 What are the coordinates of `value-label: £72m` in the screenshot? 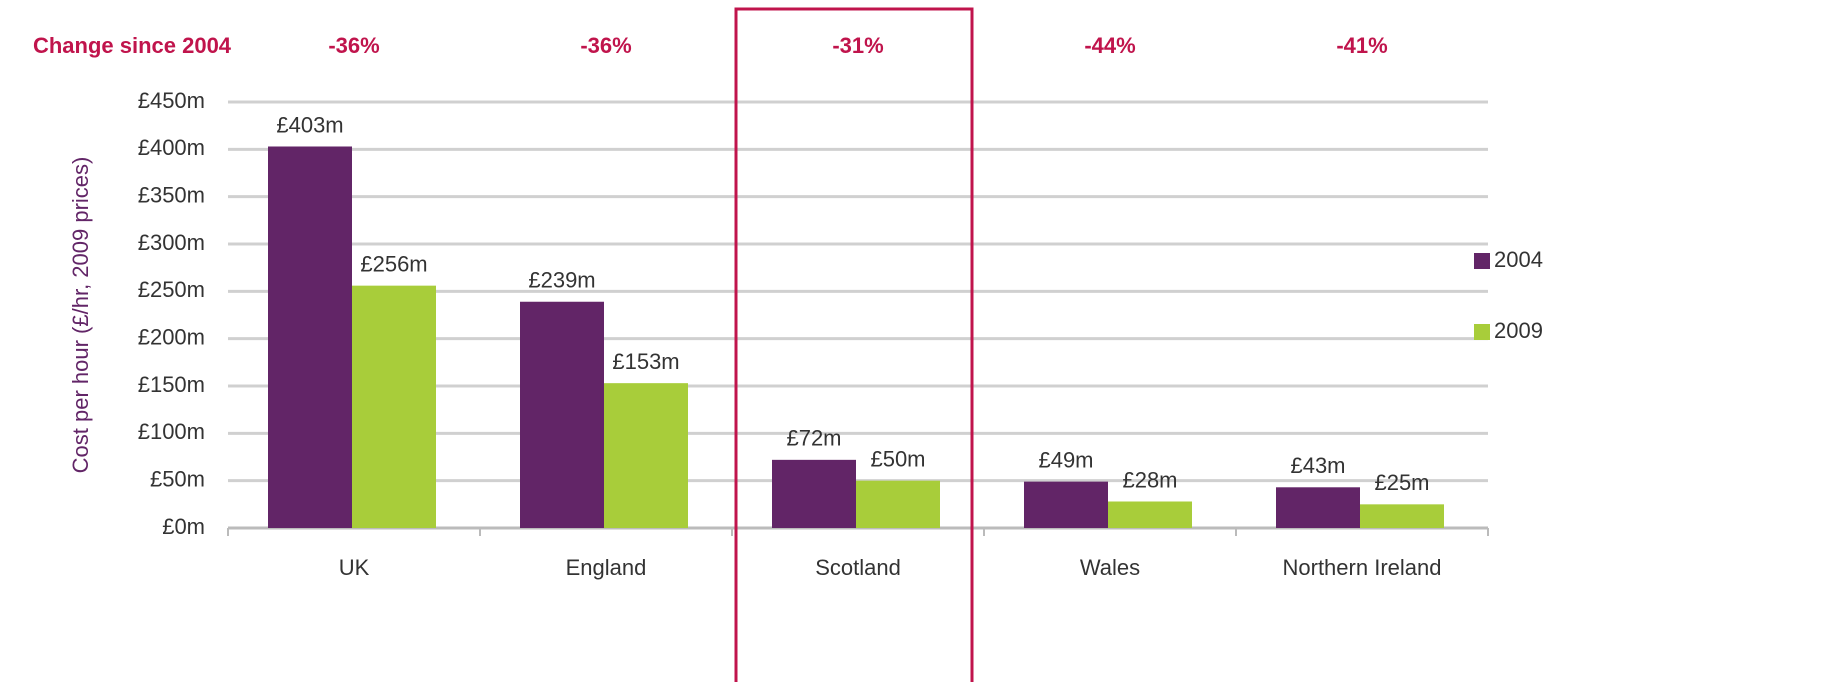 It's located at (813, 438).